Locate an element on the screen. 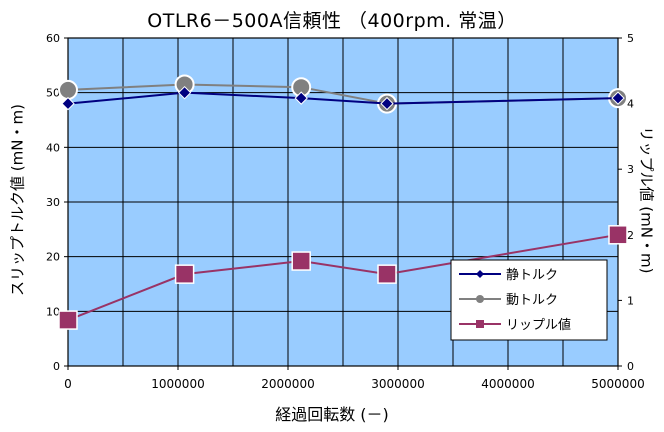 This screenshot has height=432, width=664. y-tick-label: 0 is located at coordinates (56, 366).